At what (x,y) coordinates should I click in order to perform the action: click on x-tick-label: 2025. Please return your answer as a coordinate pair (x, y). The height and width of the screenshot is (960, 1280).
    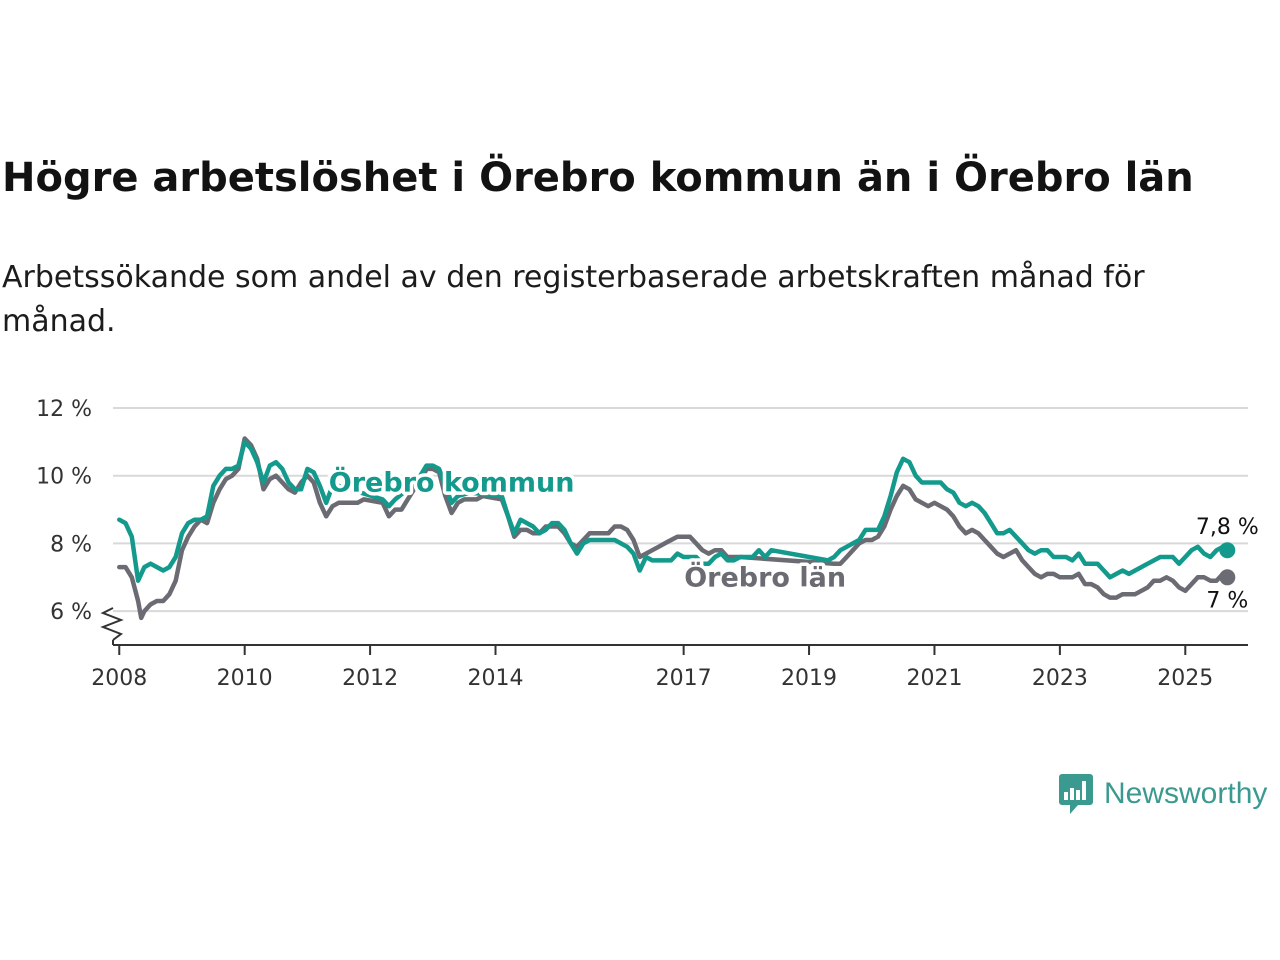
    Looking at the image, I should click on (1185, 678).